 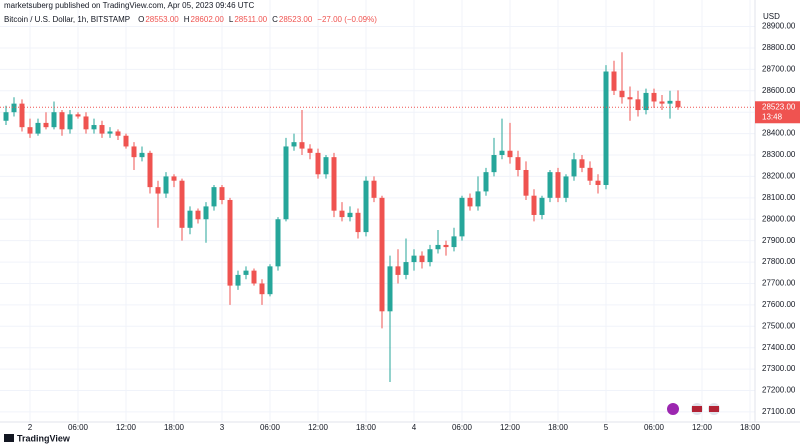 I want to click on y-tick-label: 27500.00, so click(x=779, y=325).